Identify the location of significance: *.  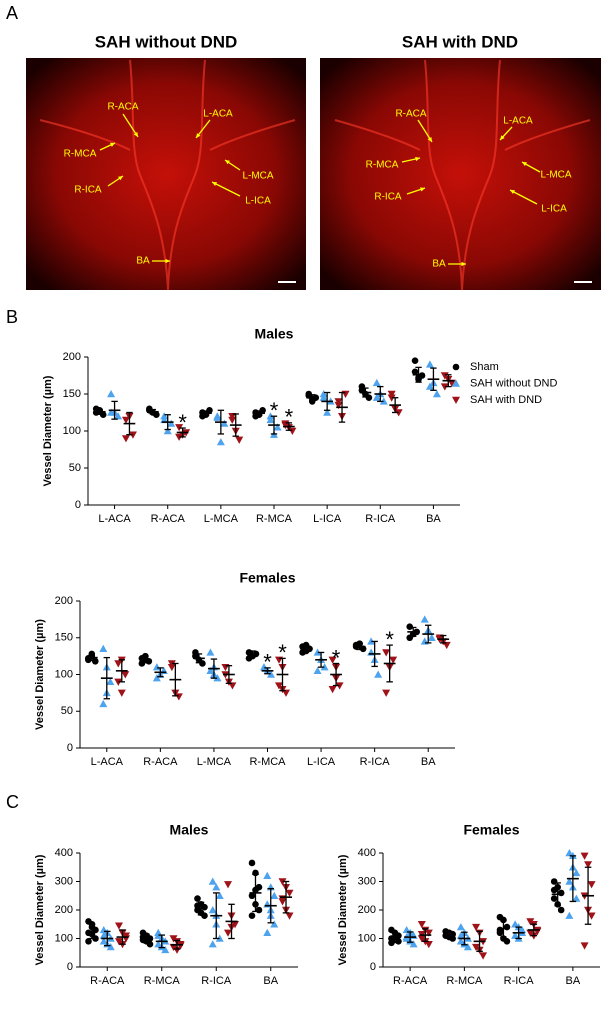
(389, 639).